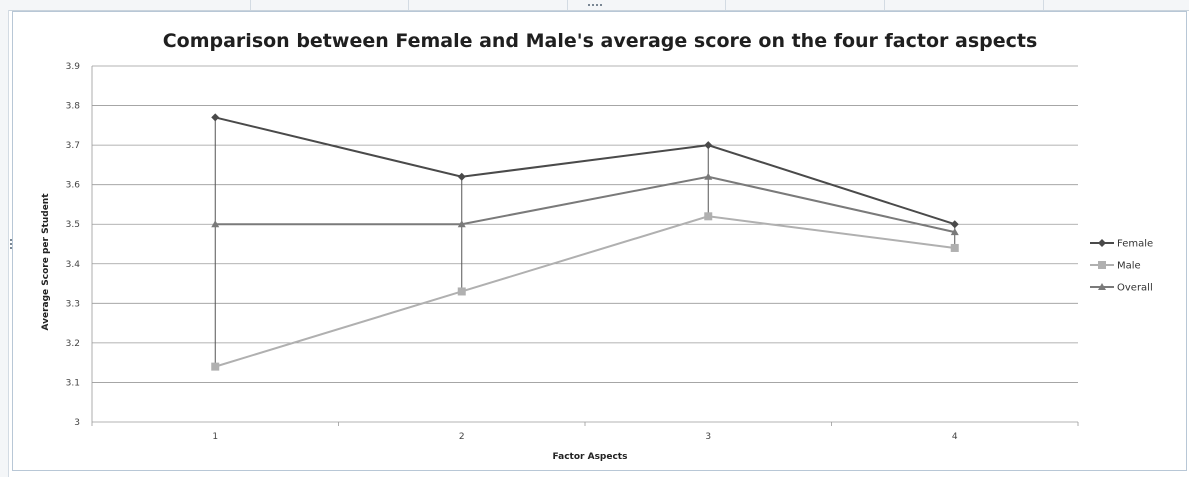 The width and height of the screenshot is (1189, 477). What do you see at coordinates (955, 437) in the screenshot?
I see `x-tick-label: 4` at bounding box center [955, 437].